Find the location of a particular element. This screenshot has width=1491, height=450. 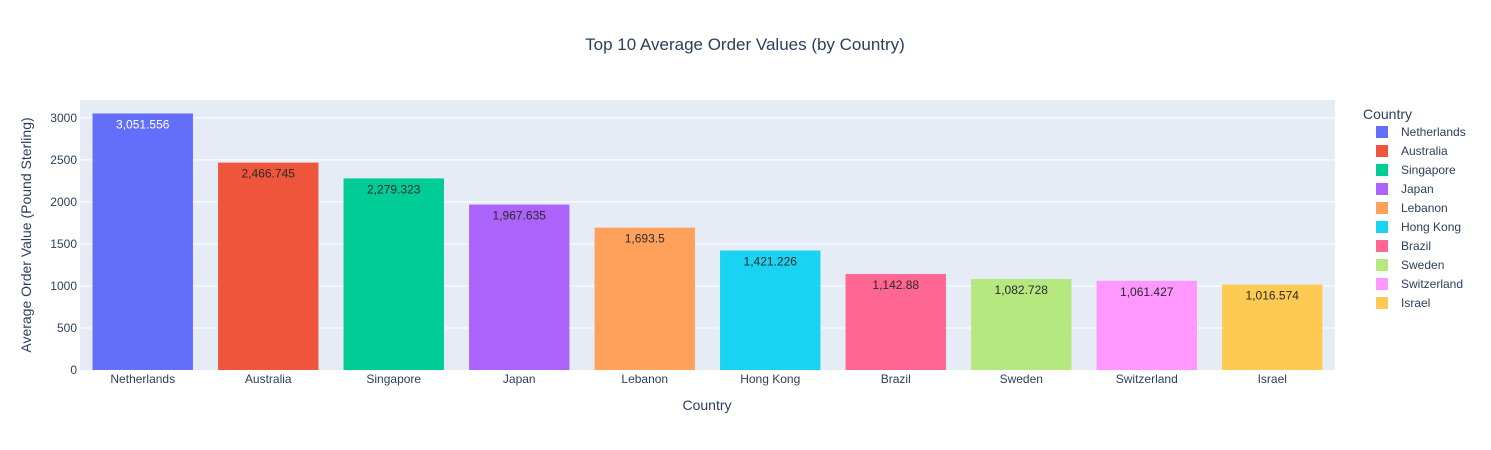

y-tick-label: 2000 is located at coordinates (63, 202).